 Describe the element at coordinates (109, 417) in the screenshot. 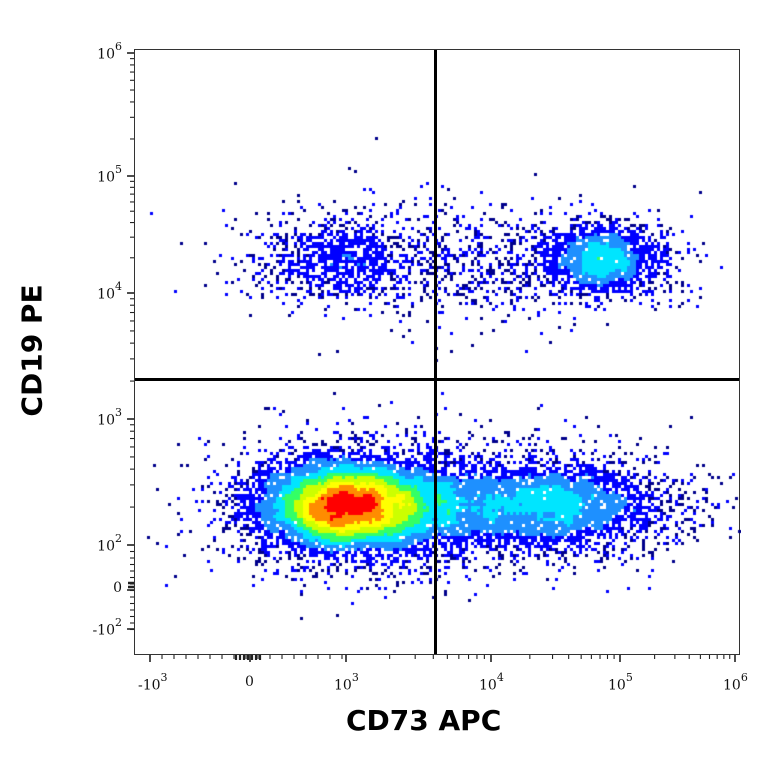

I see `y-tick-label: 10³` at that location.